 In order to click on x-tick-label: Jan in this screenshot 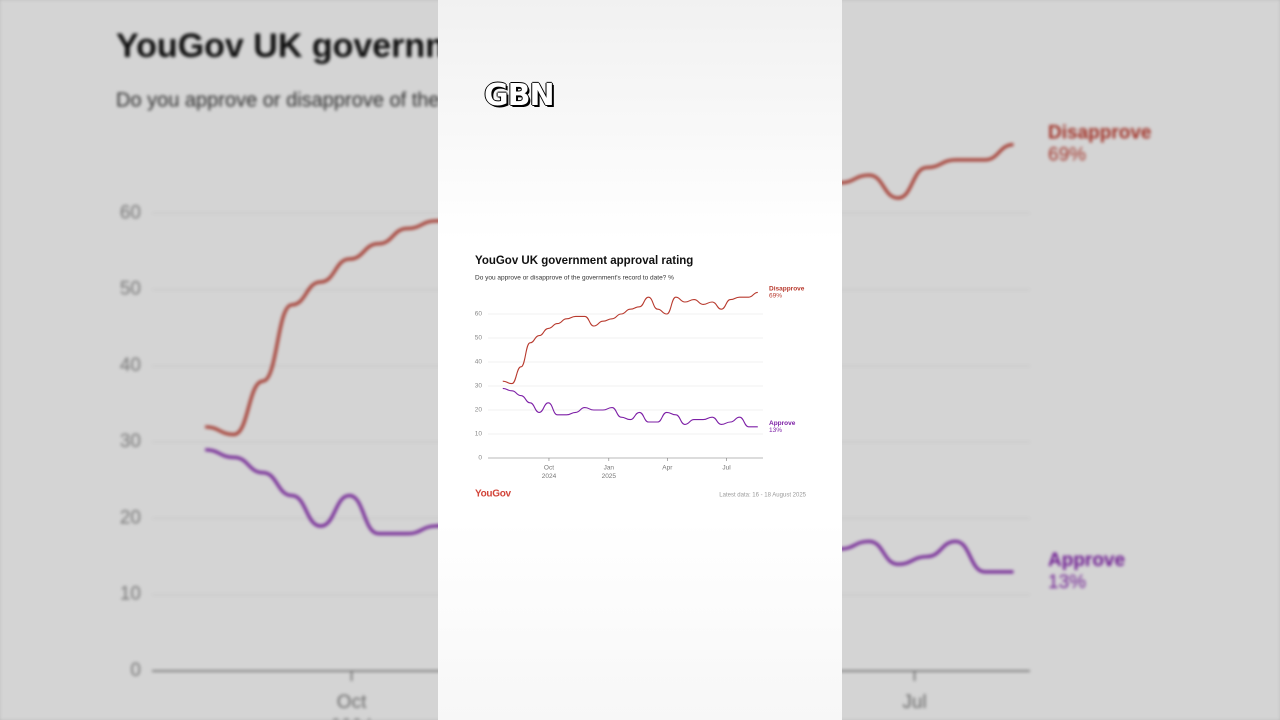, I will do `click(609, 468)`.